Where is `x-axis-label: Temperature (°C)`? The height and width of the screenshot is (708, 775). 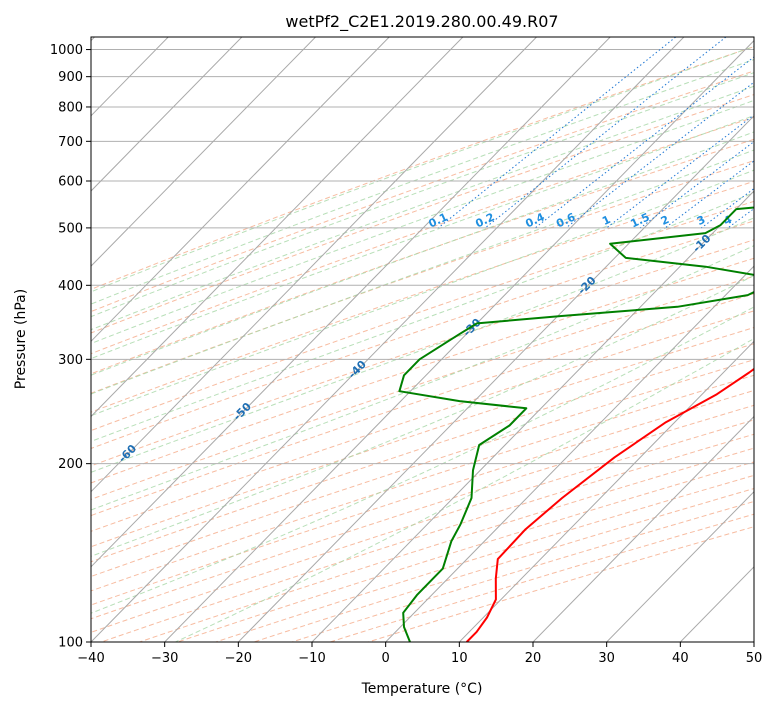
x-axis-label: Temperature (°C) is located at coordinates (422, 689).